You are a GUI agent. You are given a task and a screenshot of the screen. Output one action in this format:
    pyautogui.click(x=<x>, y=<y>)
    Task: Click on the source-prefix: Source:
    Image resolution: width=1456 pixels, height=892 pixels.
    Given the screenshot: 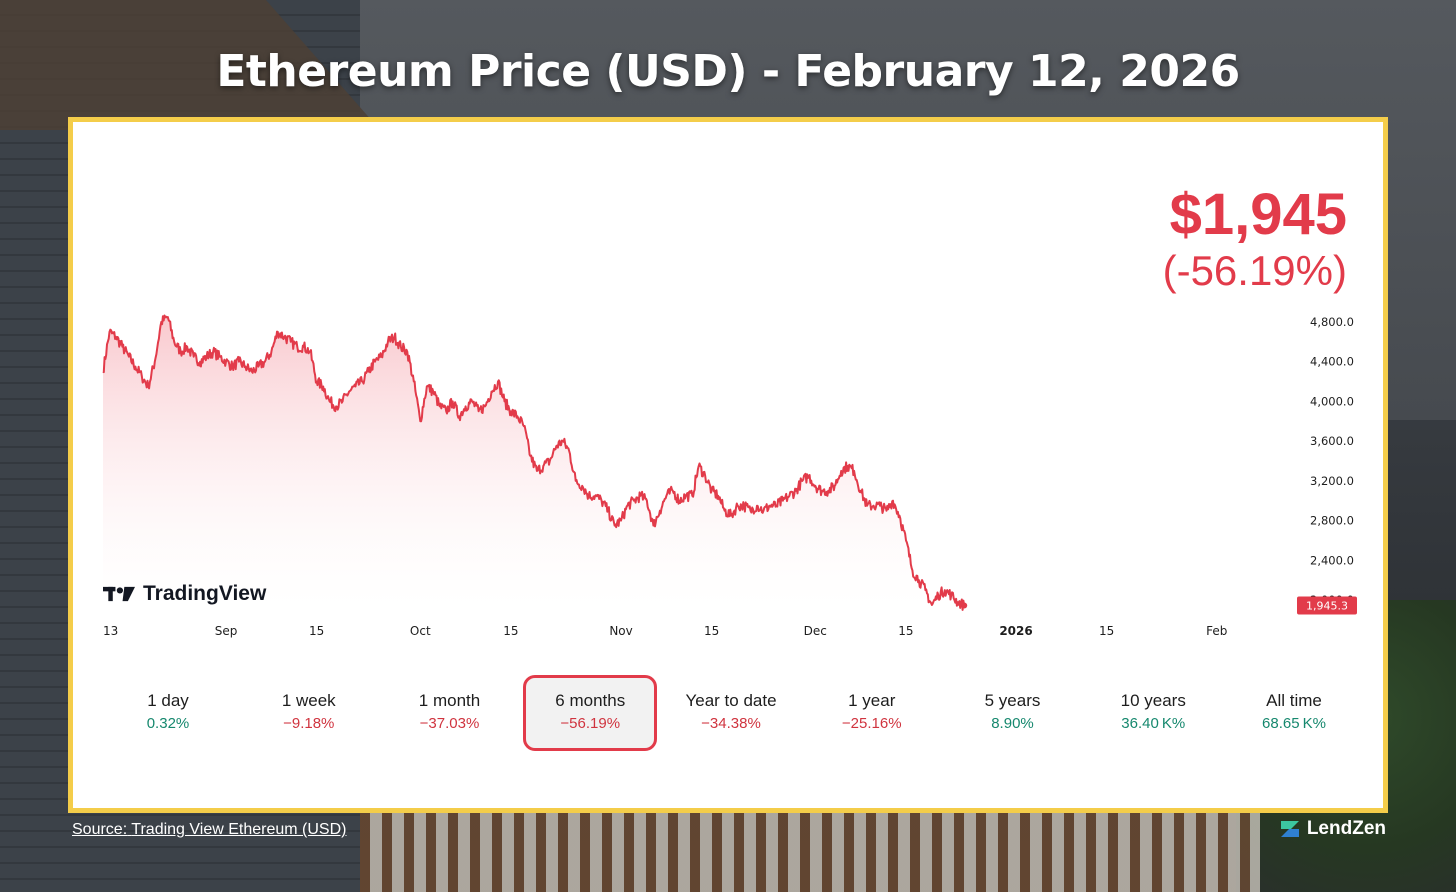 What is the action you would take?
    pyautogui.click(x=100, y=829)
    